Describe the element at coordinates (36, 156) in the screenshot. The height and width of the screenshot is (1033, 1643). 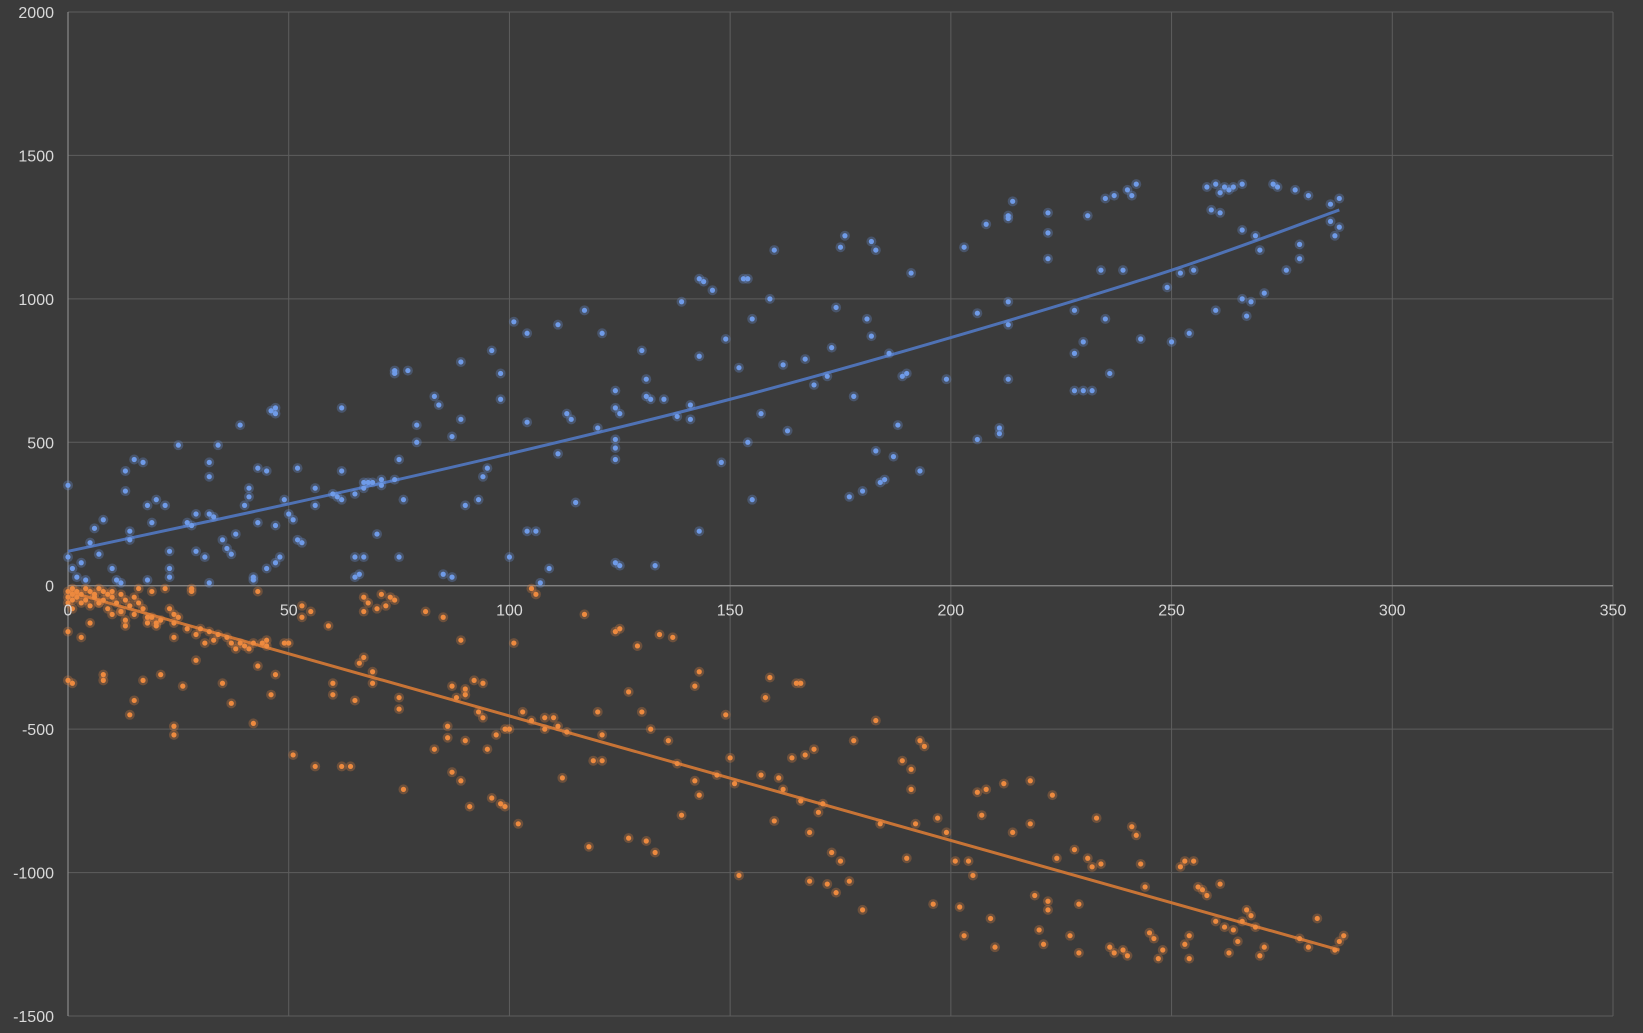
I see `y-tick-label: 1500` at that location.